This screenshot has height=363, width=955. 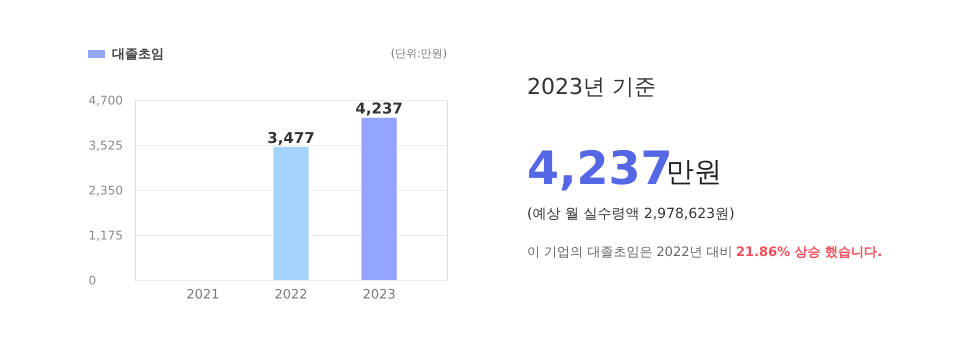 What do you see at coordinates (105, 145) in the screenshot?
I see `y-tick-label: 3,525` at bounding box center [105, 145].